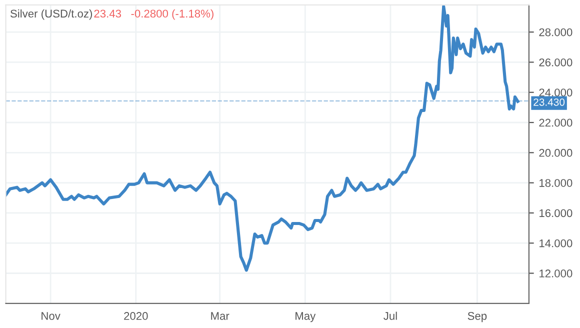  I want to click on y-tick-label: 16.000, so click(556, 213).